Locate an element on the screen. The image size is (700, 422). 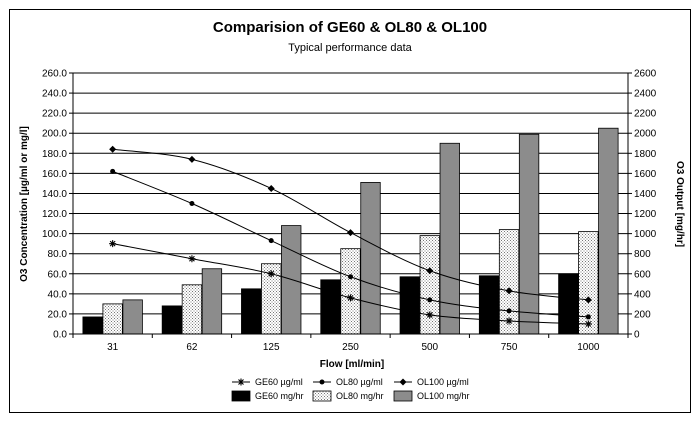
legend-marker-ol100-g-ml is located at coordinates (403, 382).